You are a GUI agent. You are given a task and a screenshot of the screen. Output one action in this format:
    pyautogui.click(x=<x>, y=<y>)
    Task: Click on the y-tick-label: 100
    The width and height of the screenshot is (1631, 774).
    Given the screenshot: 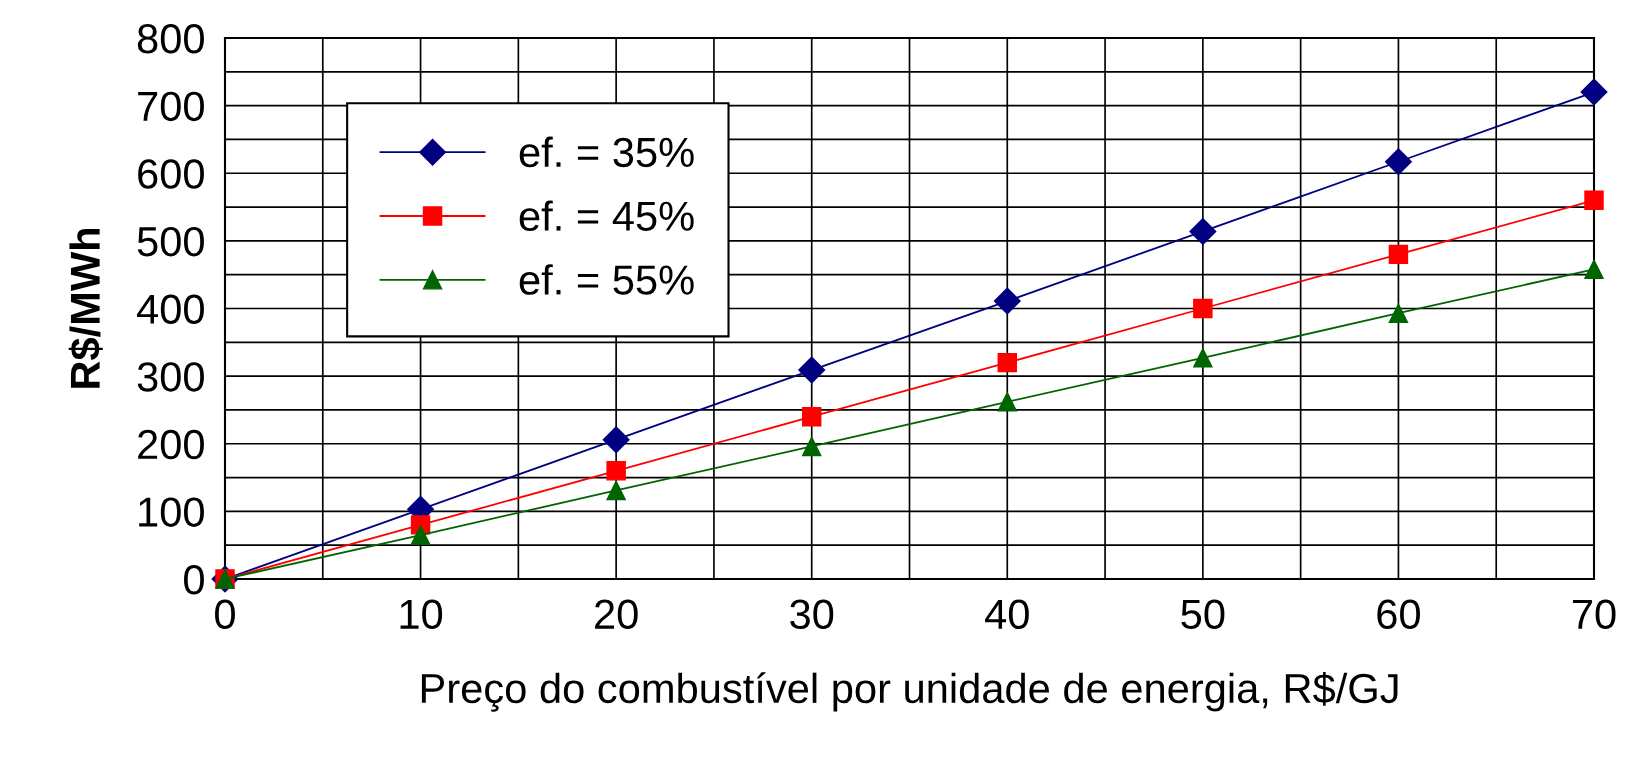 What is the action you would take?
    pyautogui.click(x=171, y=512)
    